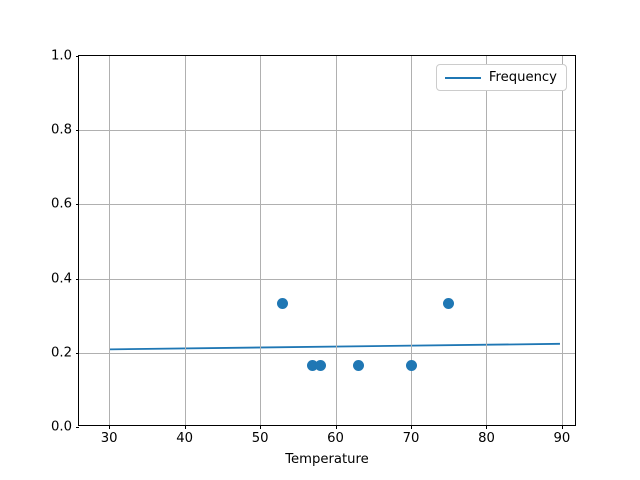  Describe the element at coordinates (562, 438) in the screenshot. I see `x-tick-label: 90` at that location.